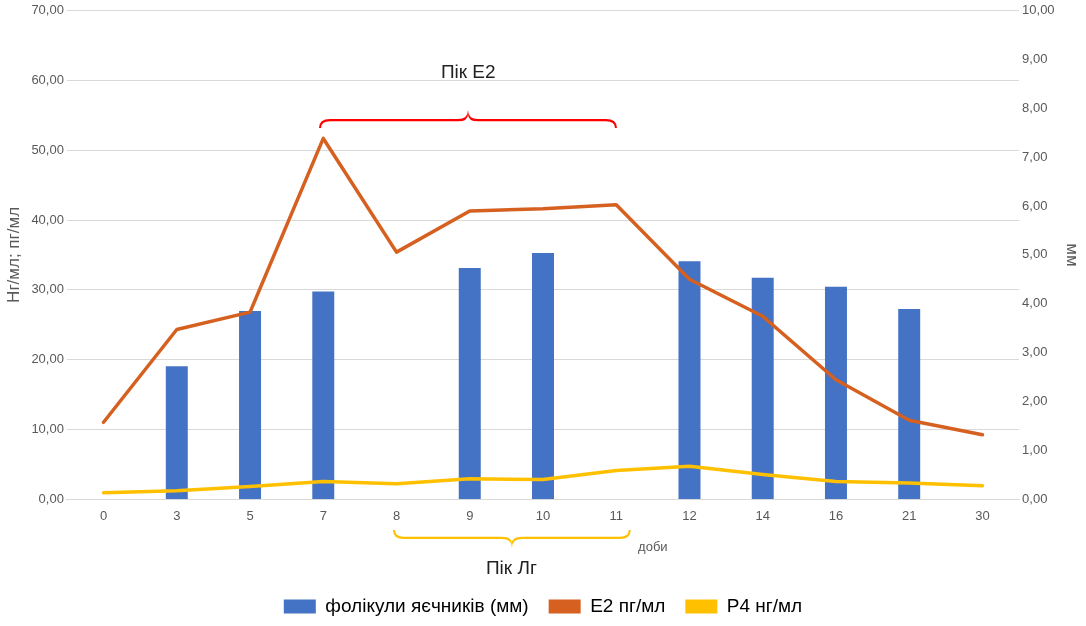 Image resolution: width=1086 pixels, height=626 pixels. Describe the element at coordinates (47, 149) in the screenshot. I see `y-tick-label: 50,00` at that location.